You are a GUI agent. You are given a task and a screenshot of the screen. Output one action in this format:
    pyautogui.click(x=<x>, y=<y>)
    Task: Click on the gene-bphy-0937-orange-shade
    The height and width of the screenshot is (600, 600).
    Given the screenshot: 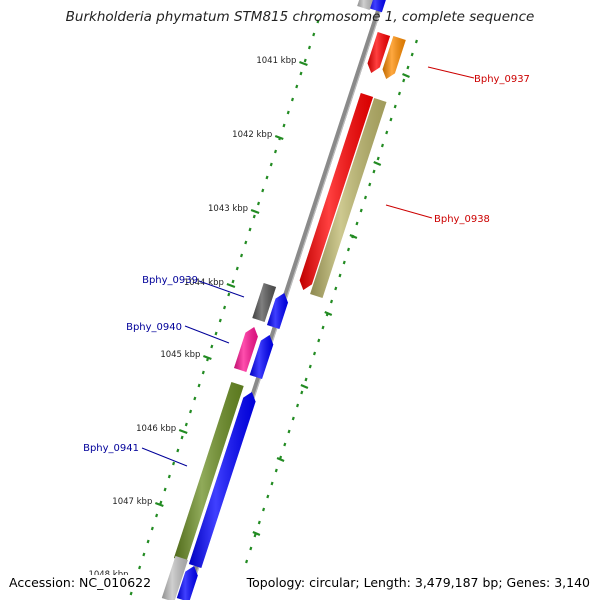 What is the action you would take?
    pyautogui.click(x=394, y=57)
    